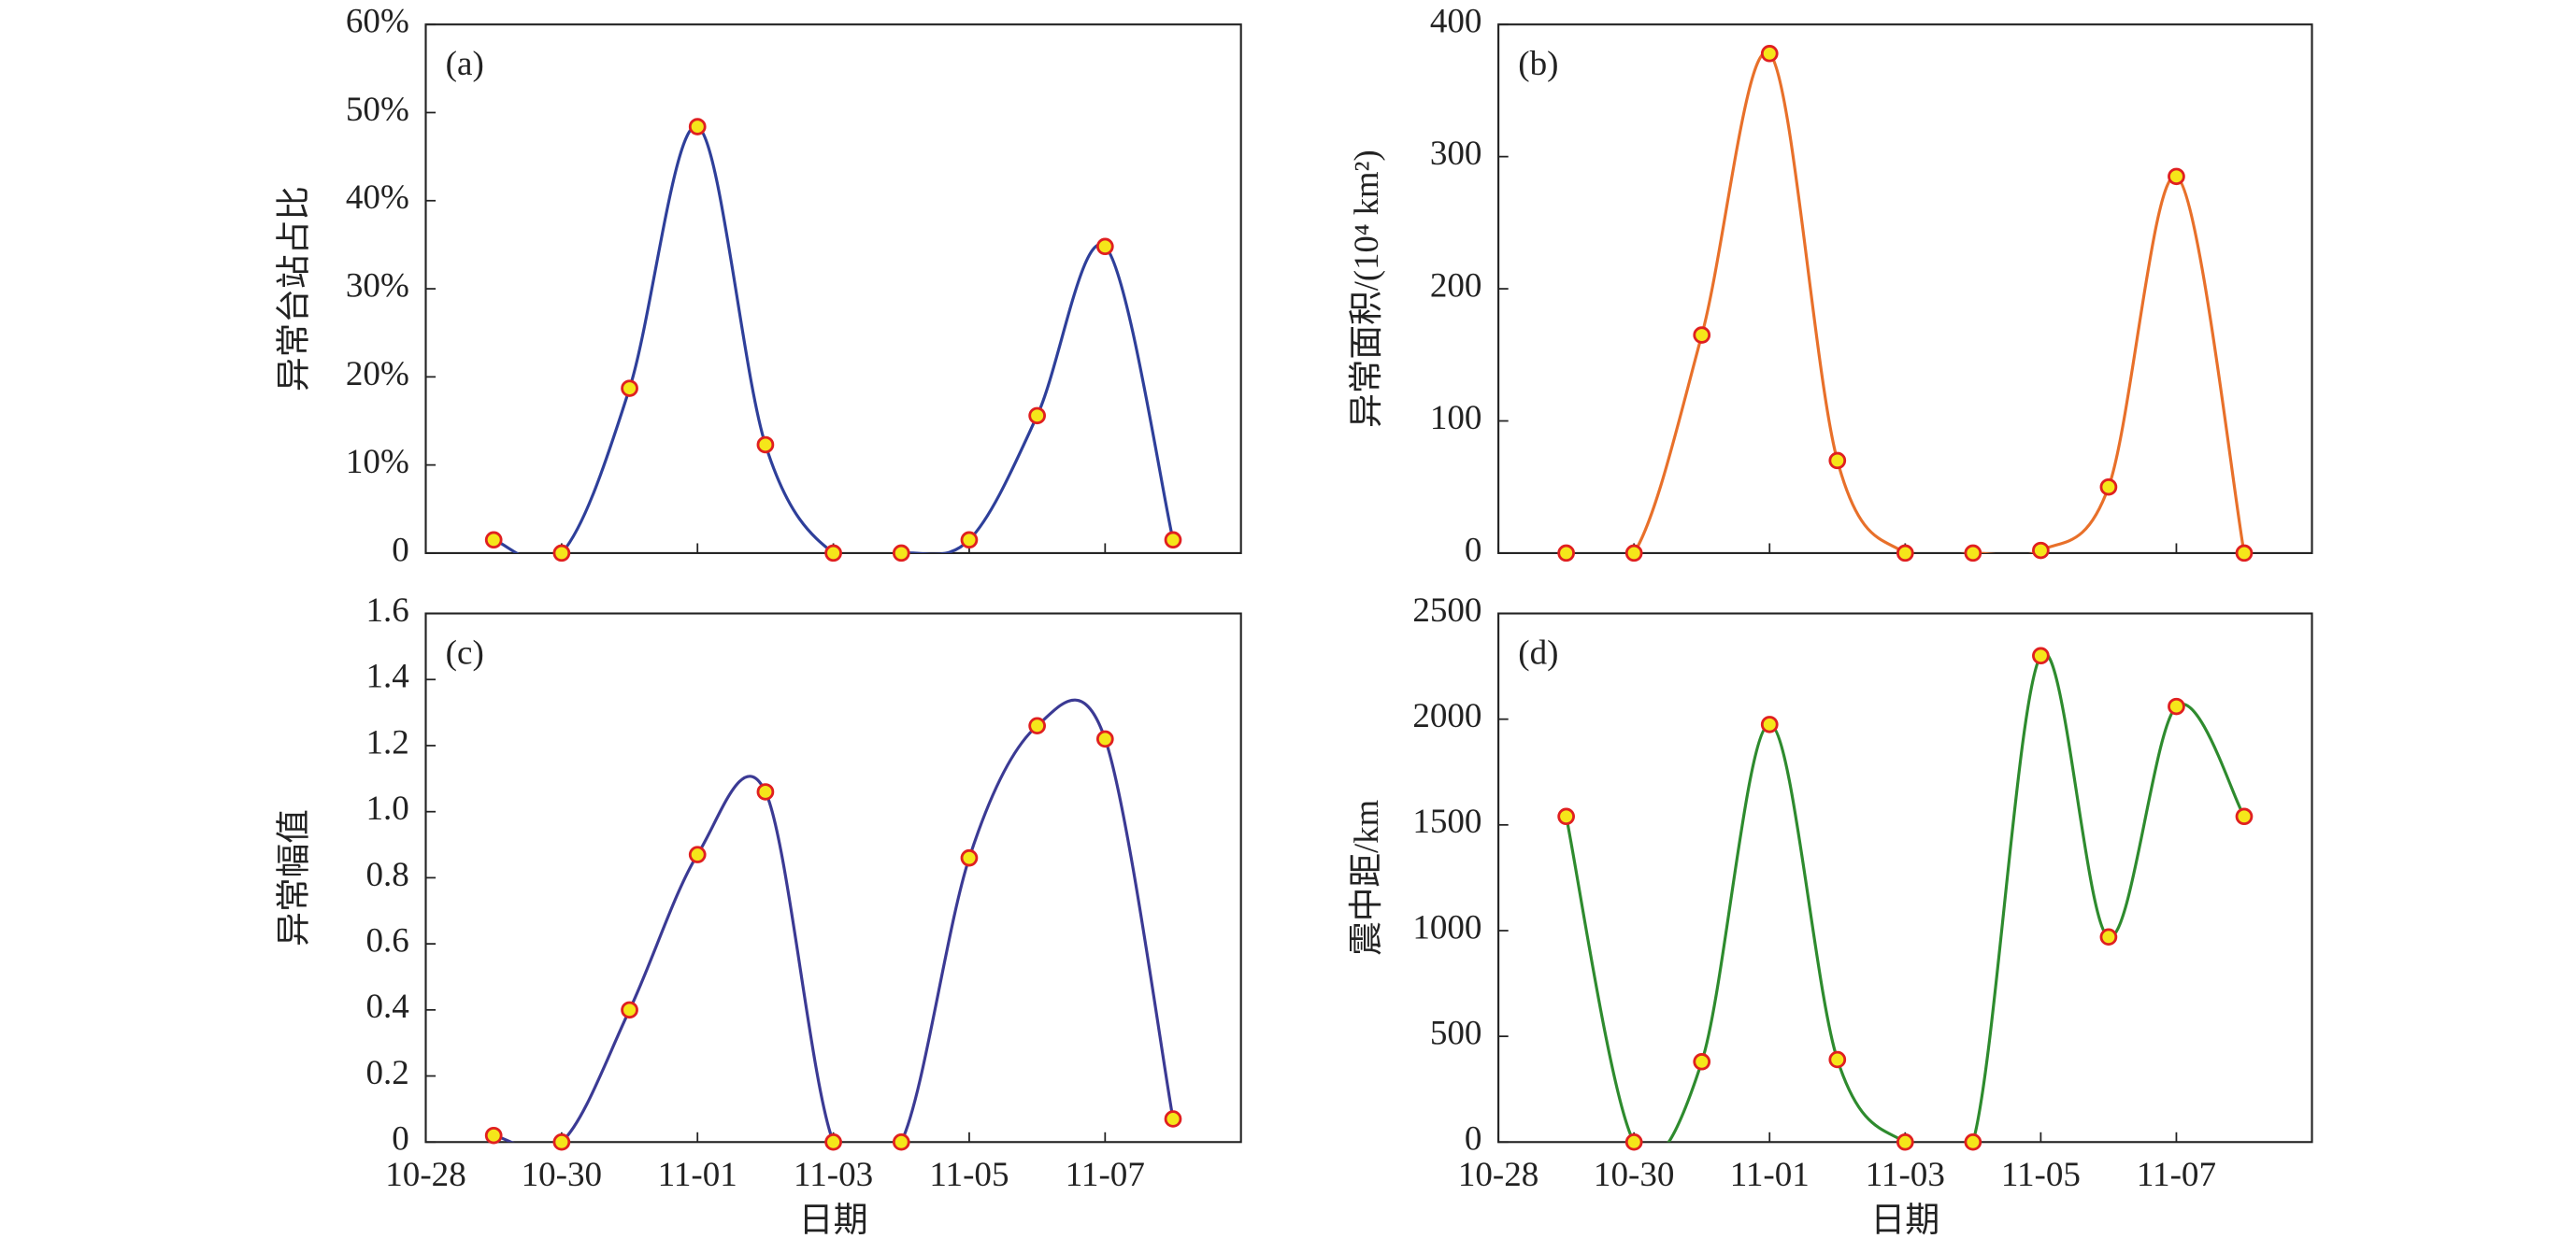  I want to click on y-tick-label: 1.0, so click(387, 808).